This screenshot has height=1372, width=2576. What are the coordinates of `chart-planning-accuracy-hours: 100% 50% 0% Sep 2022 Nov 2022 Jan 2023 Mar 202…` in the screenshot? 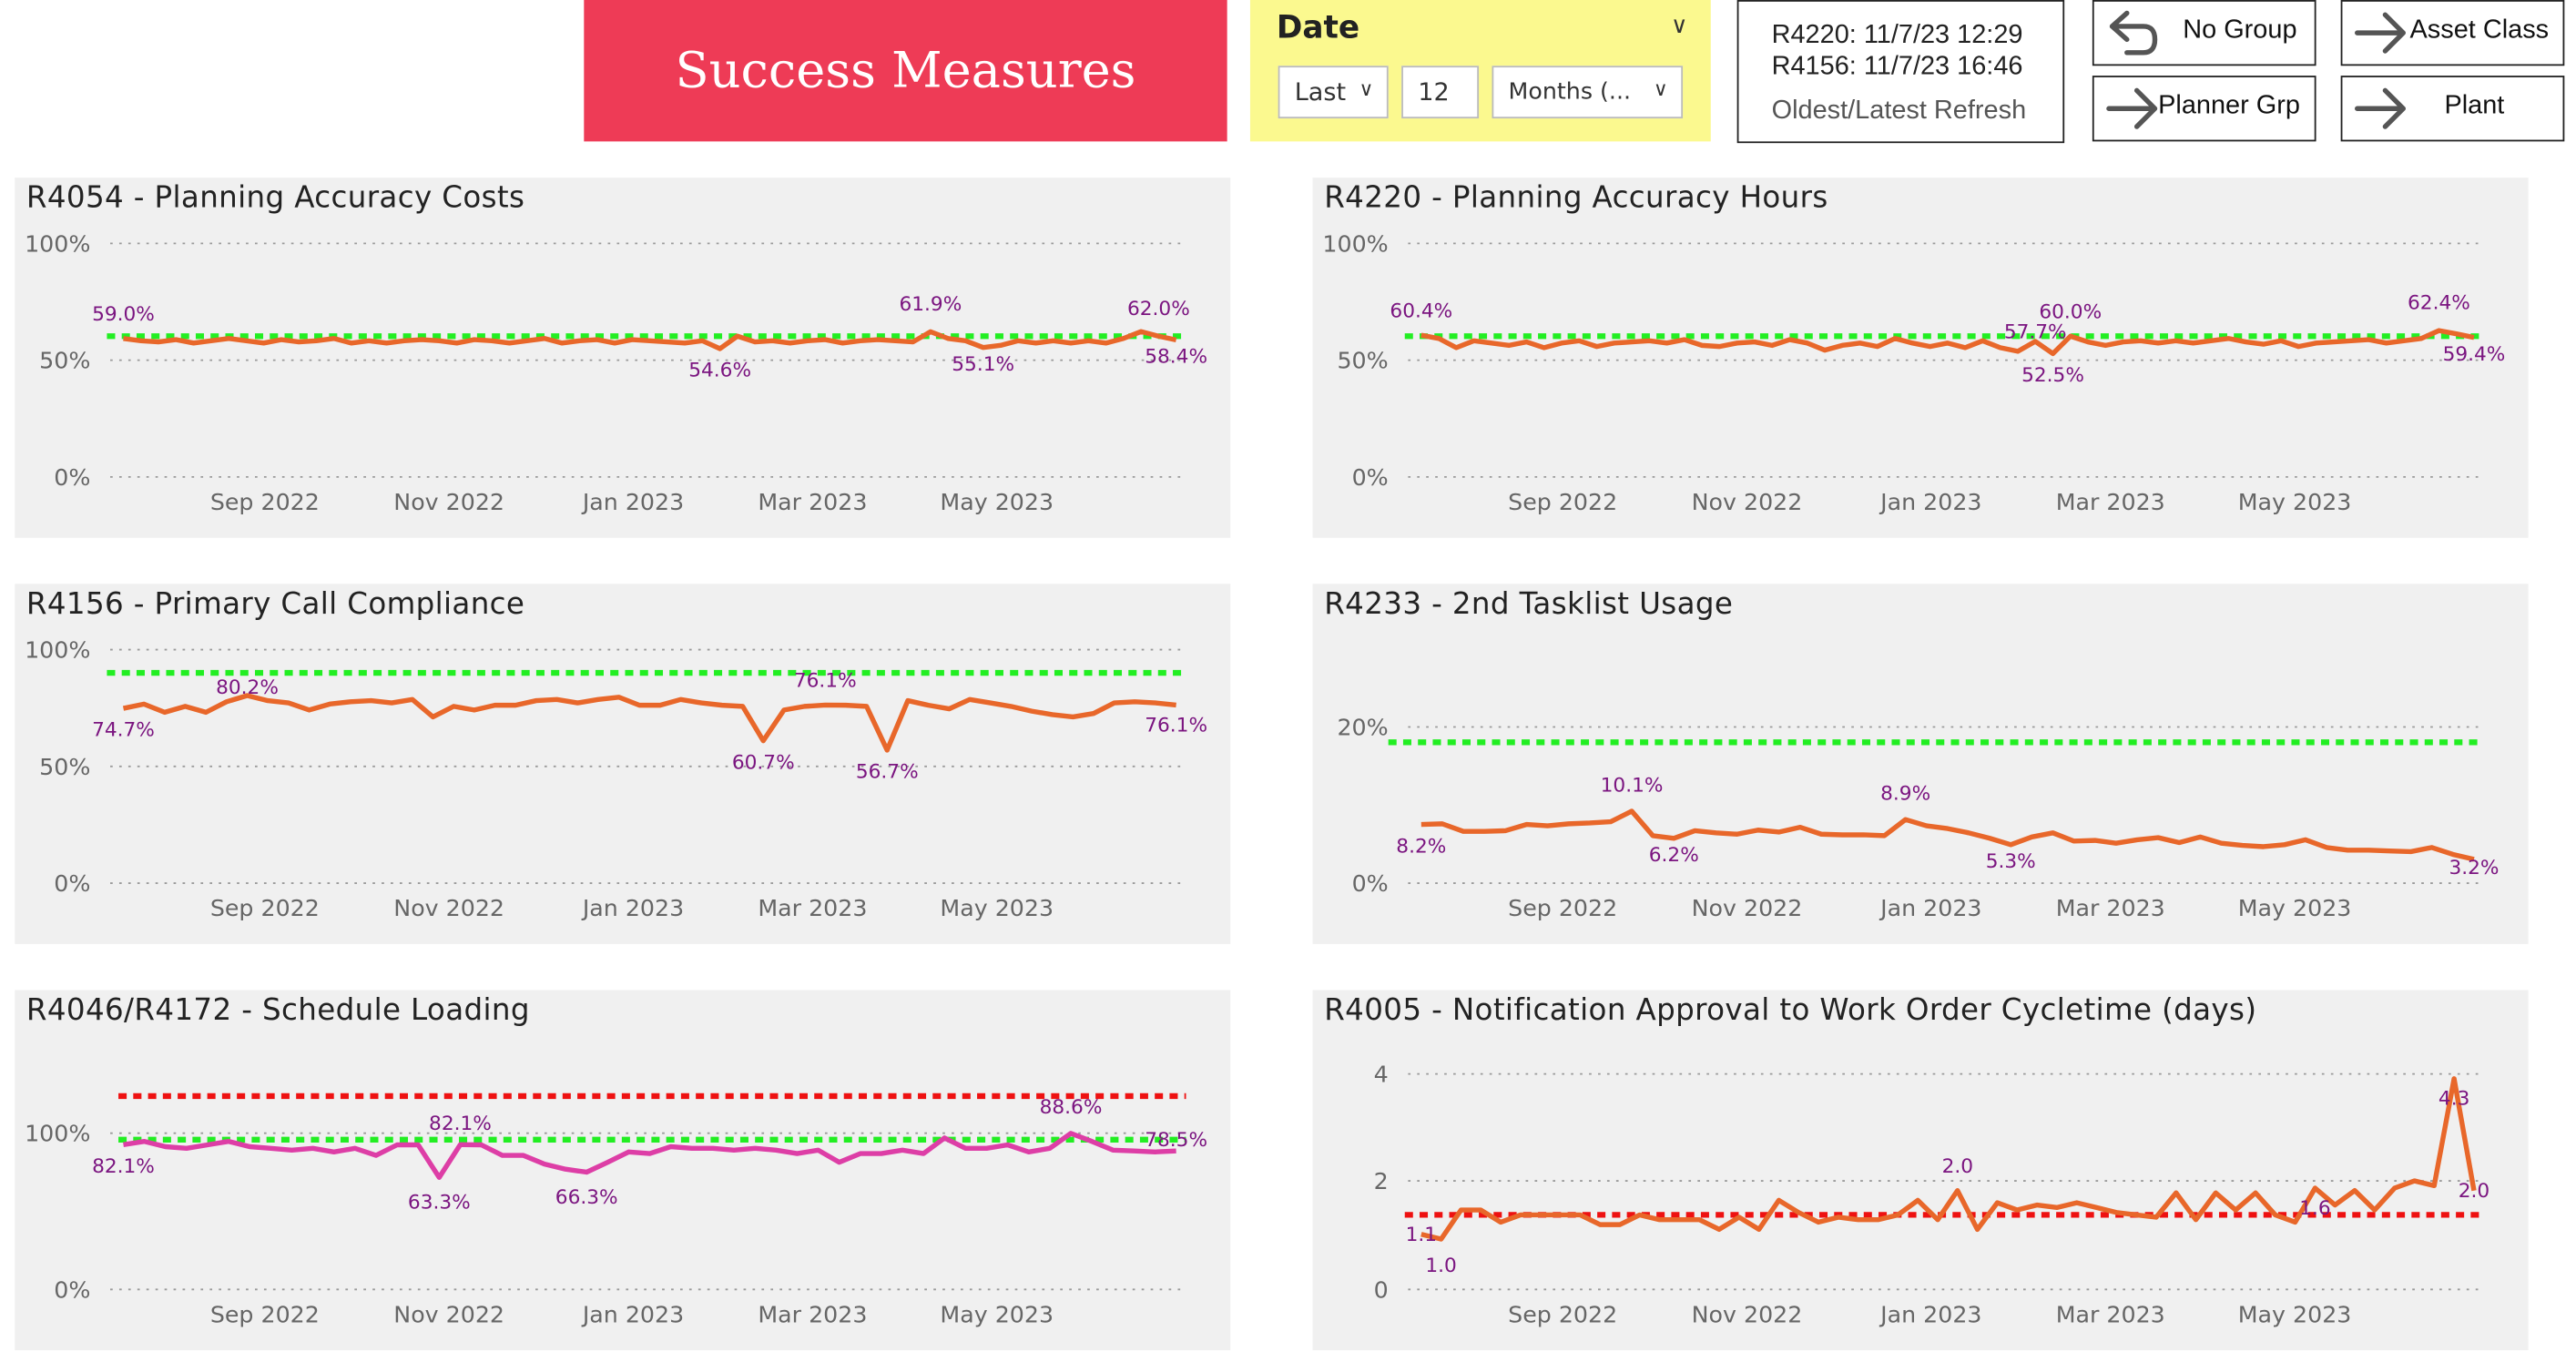 It's located at (1914, 372).